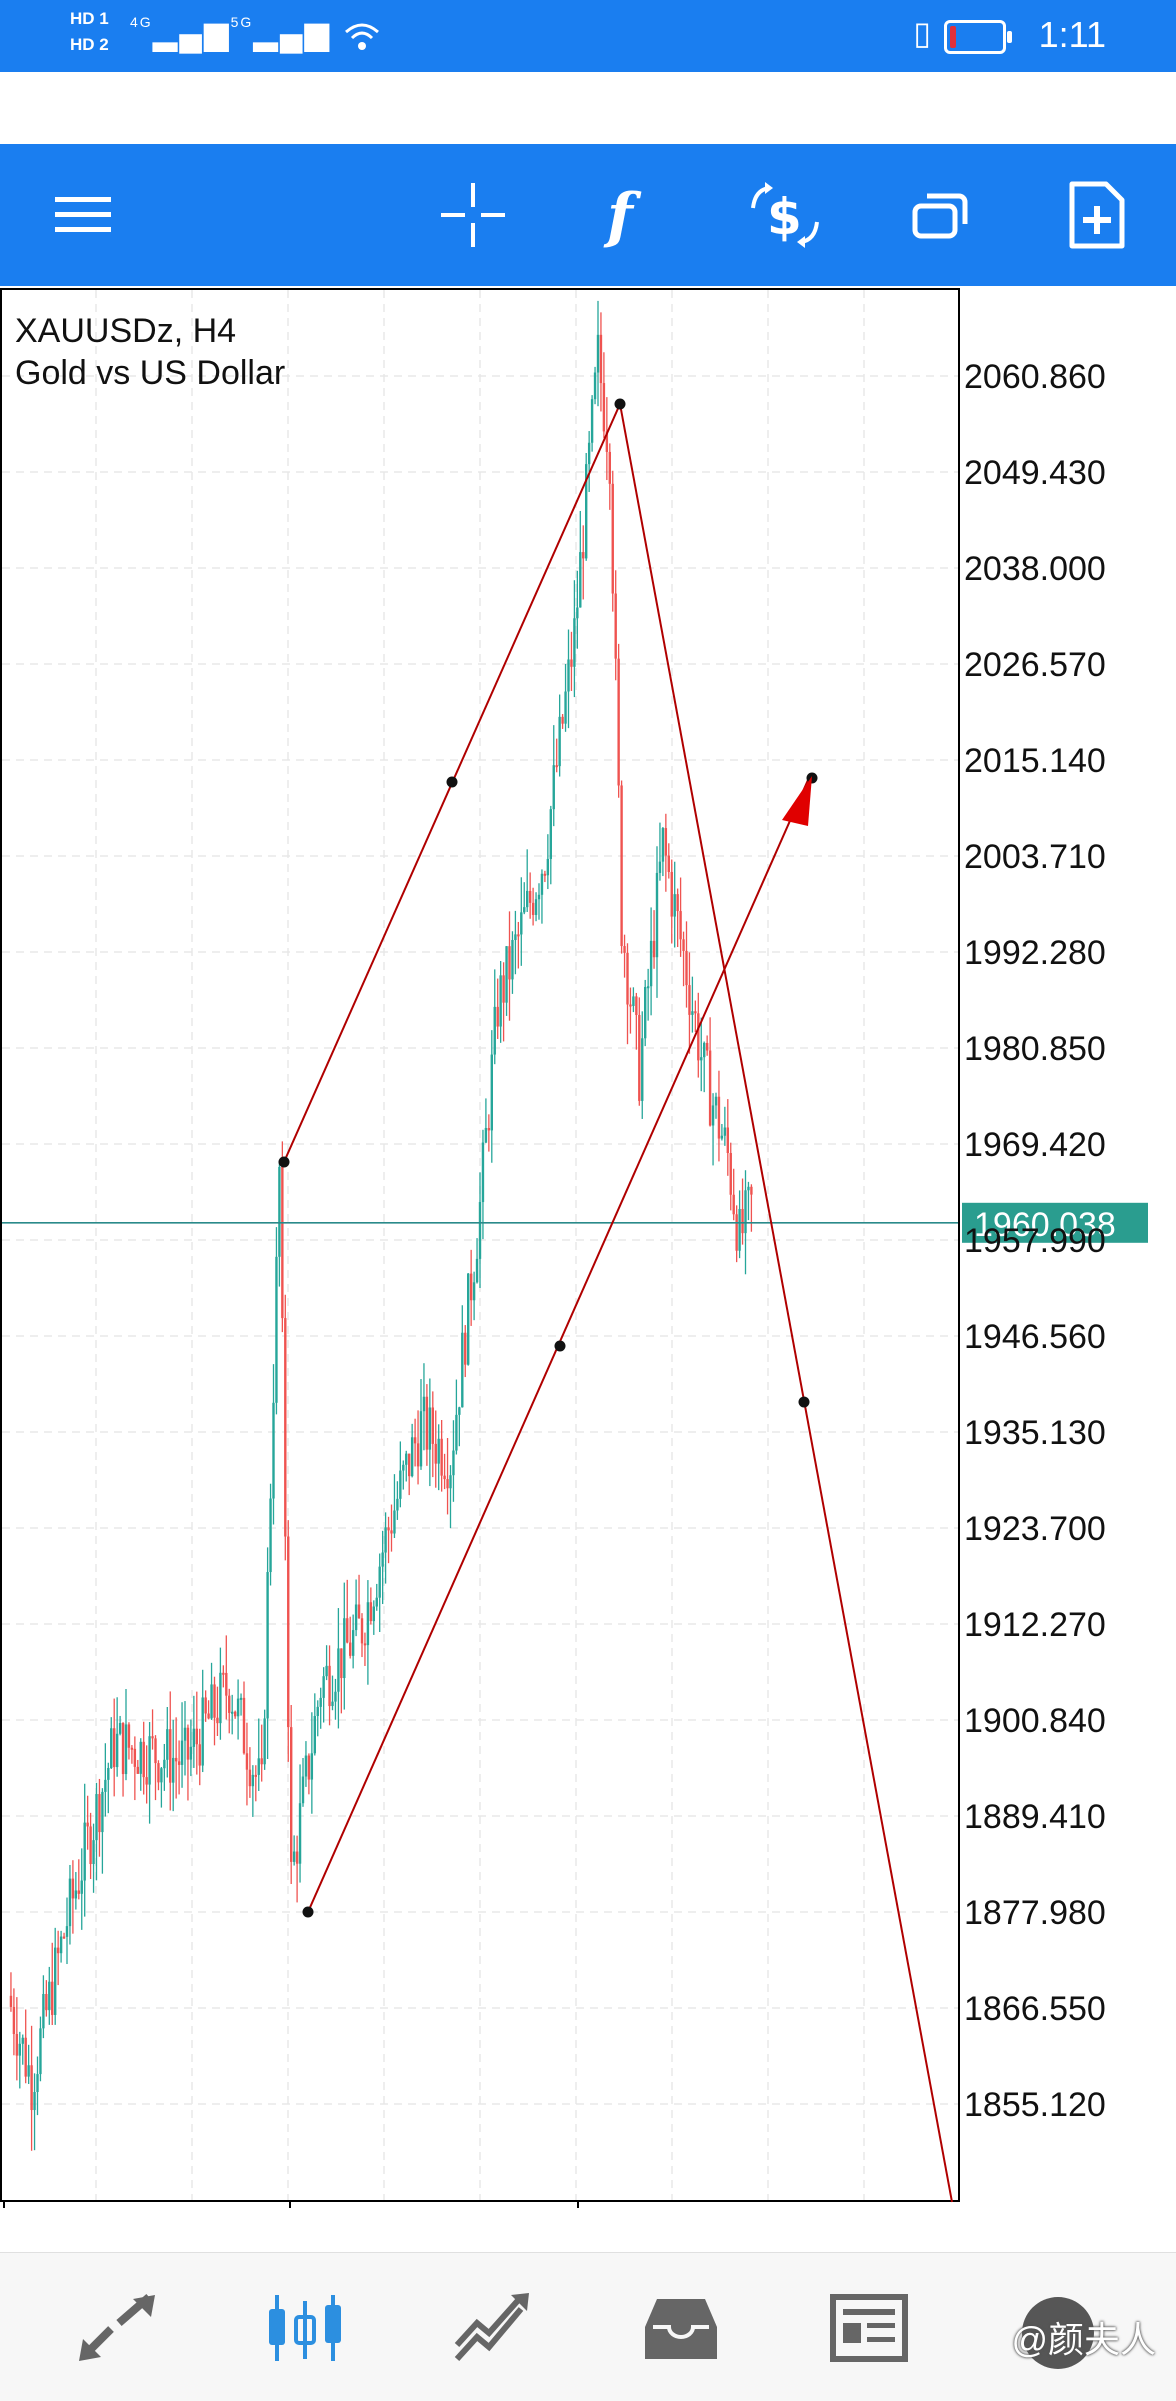 This screenshot has width=1176, height=2401. What do you see at coordinates (89, 32) in the screenshot?
I see `sim-indicators: HD 1 HD 2` at bounding box center [89, 32].